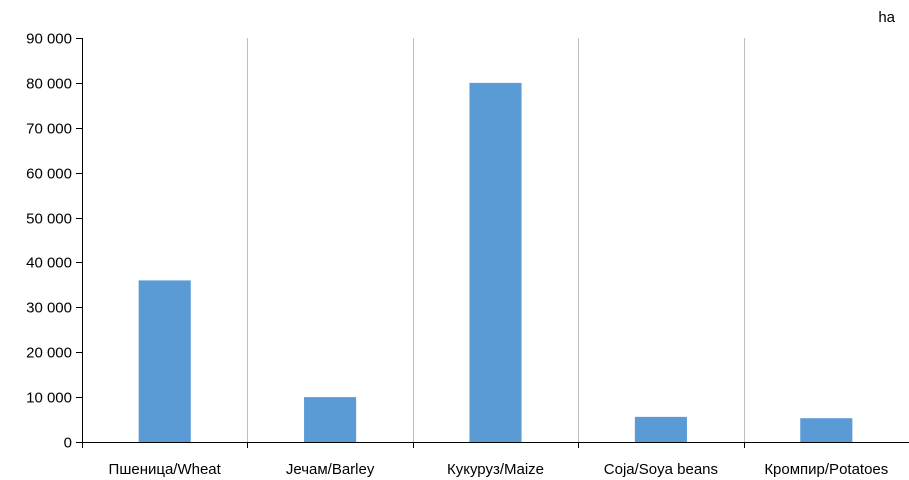  I want to click on y-tick-label: 80 000, so click(49, 84).